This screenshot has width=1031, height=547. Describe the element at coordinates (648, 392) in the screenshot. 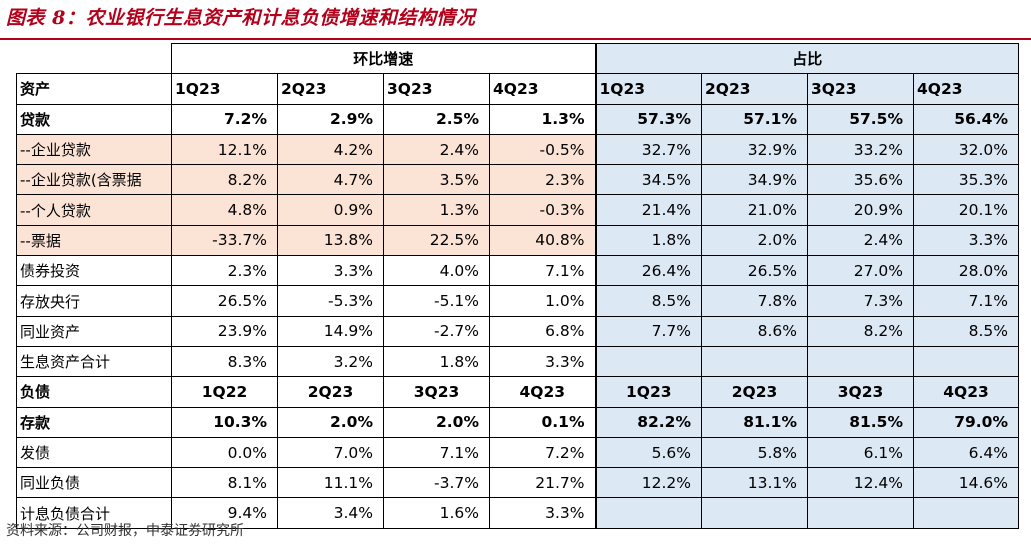

I see `share-cell: 1Q23` at that location.